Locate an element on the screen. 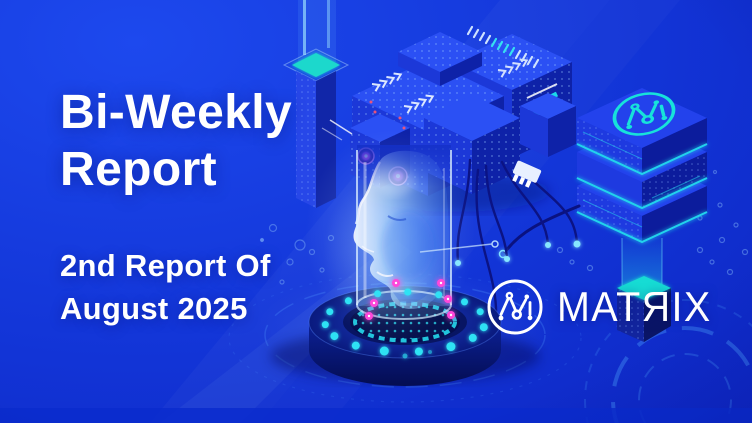 The height and width of the screenshot is (423, 752). brand-lockup: MATЯIX is located at coordinates (604, 307).